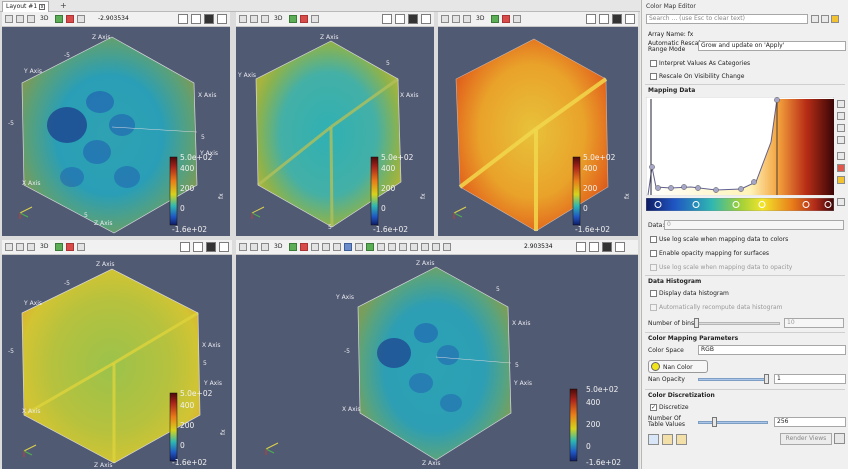 This screenshot has width=848, height=469. I want to click on reset-defaults-icon, so click(667, 439).